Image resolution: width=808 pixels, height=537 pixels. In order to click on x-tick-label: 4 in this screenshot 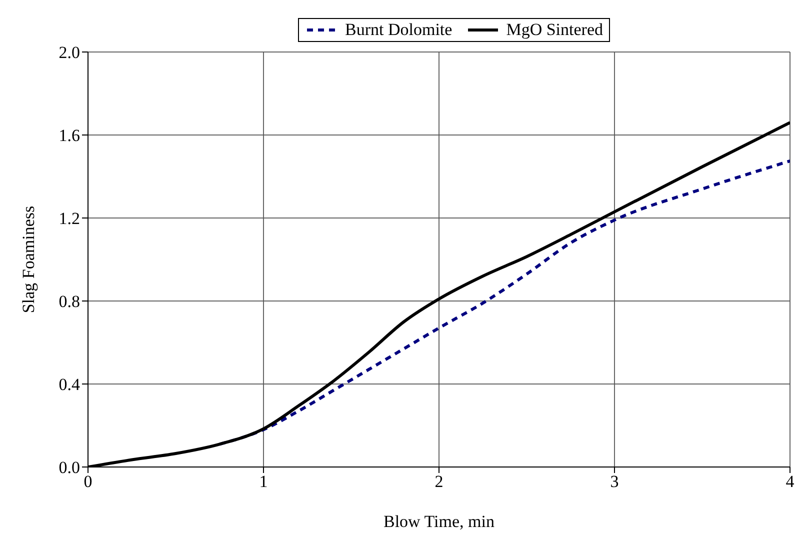, I will do `click(790, 482)`.